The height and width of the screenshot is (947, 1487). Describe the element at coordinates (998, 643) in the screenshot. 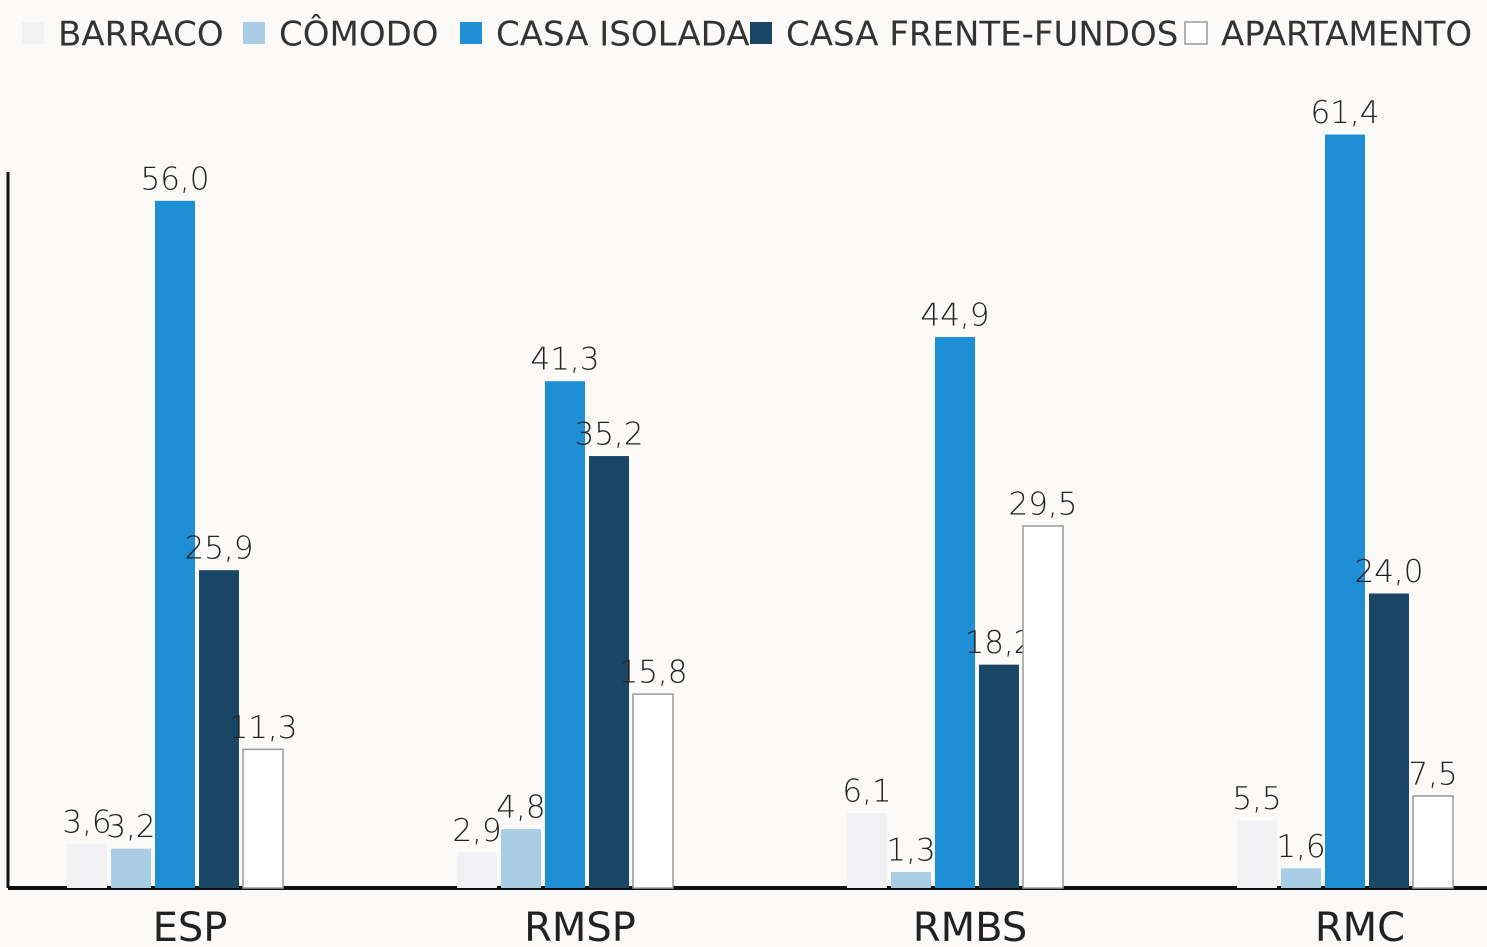

I see `value-label: 18,2` at that location.